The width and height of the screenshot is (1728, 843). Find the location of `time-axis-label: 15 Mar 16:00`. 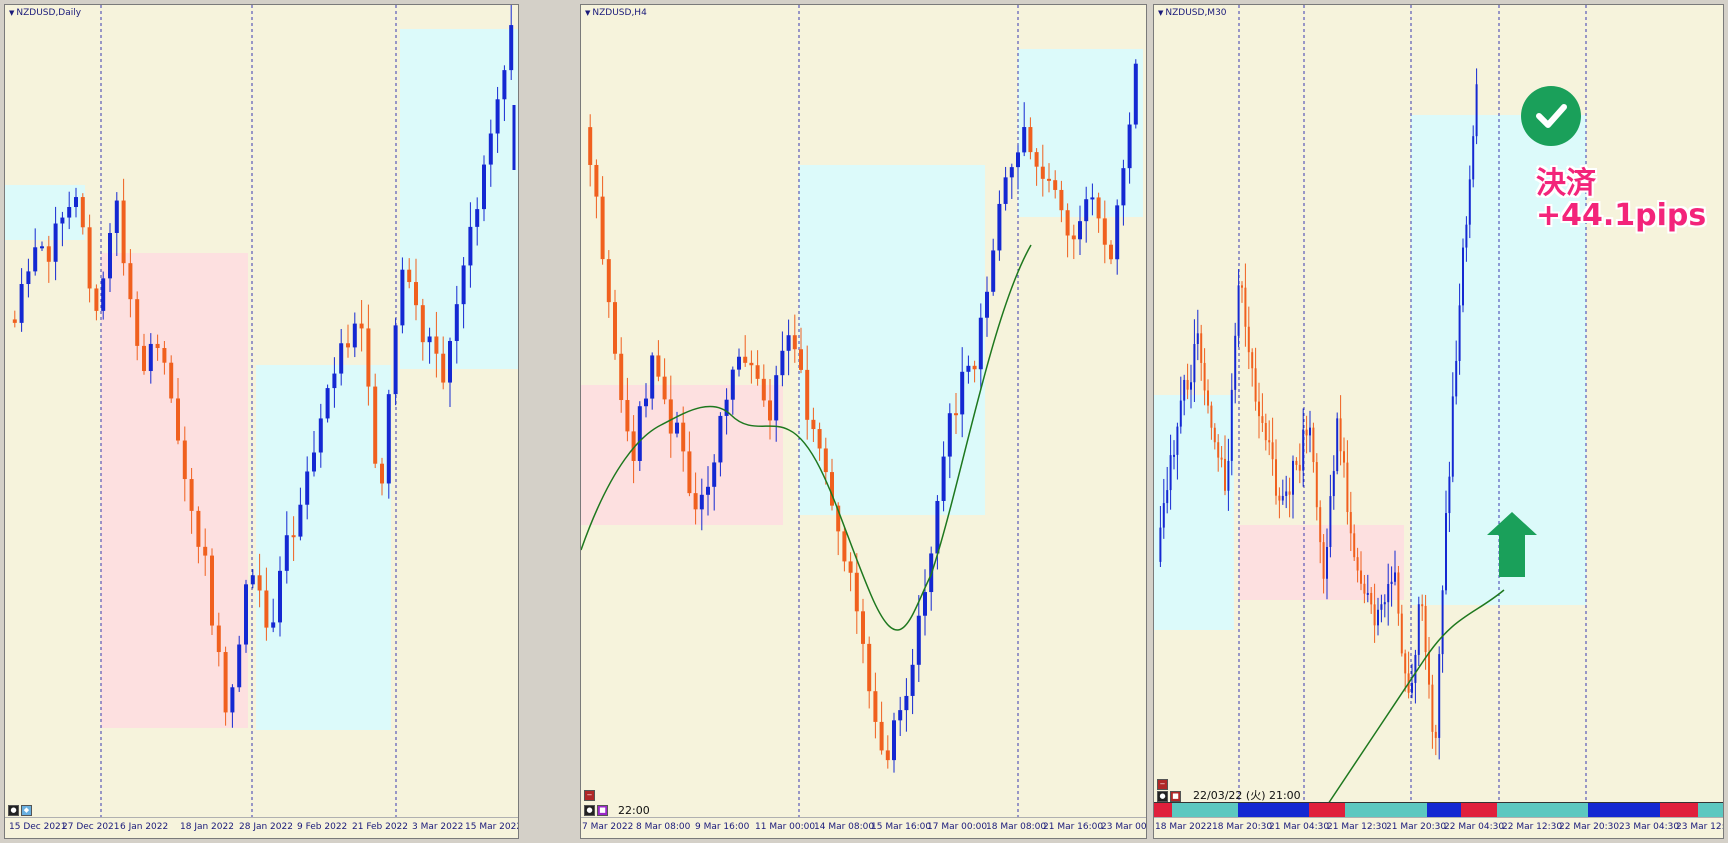

time-axis-label: 15 Mar 16:00 is located at coordinates (901, 827).